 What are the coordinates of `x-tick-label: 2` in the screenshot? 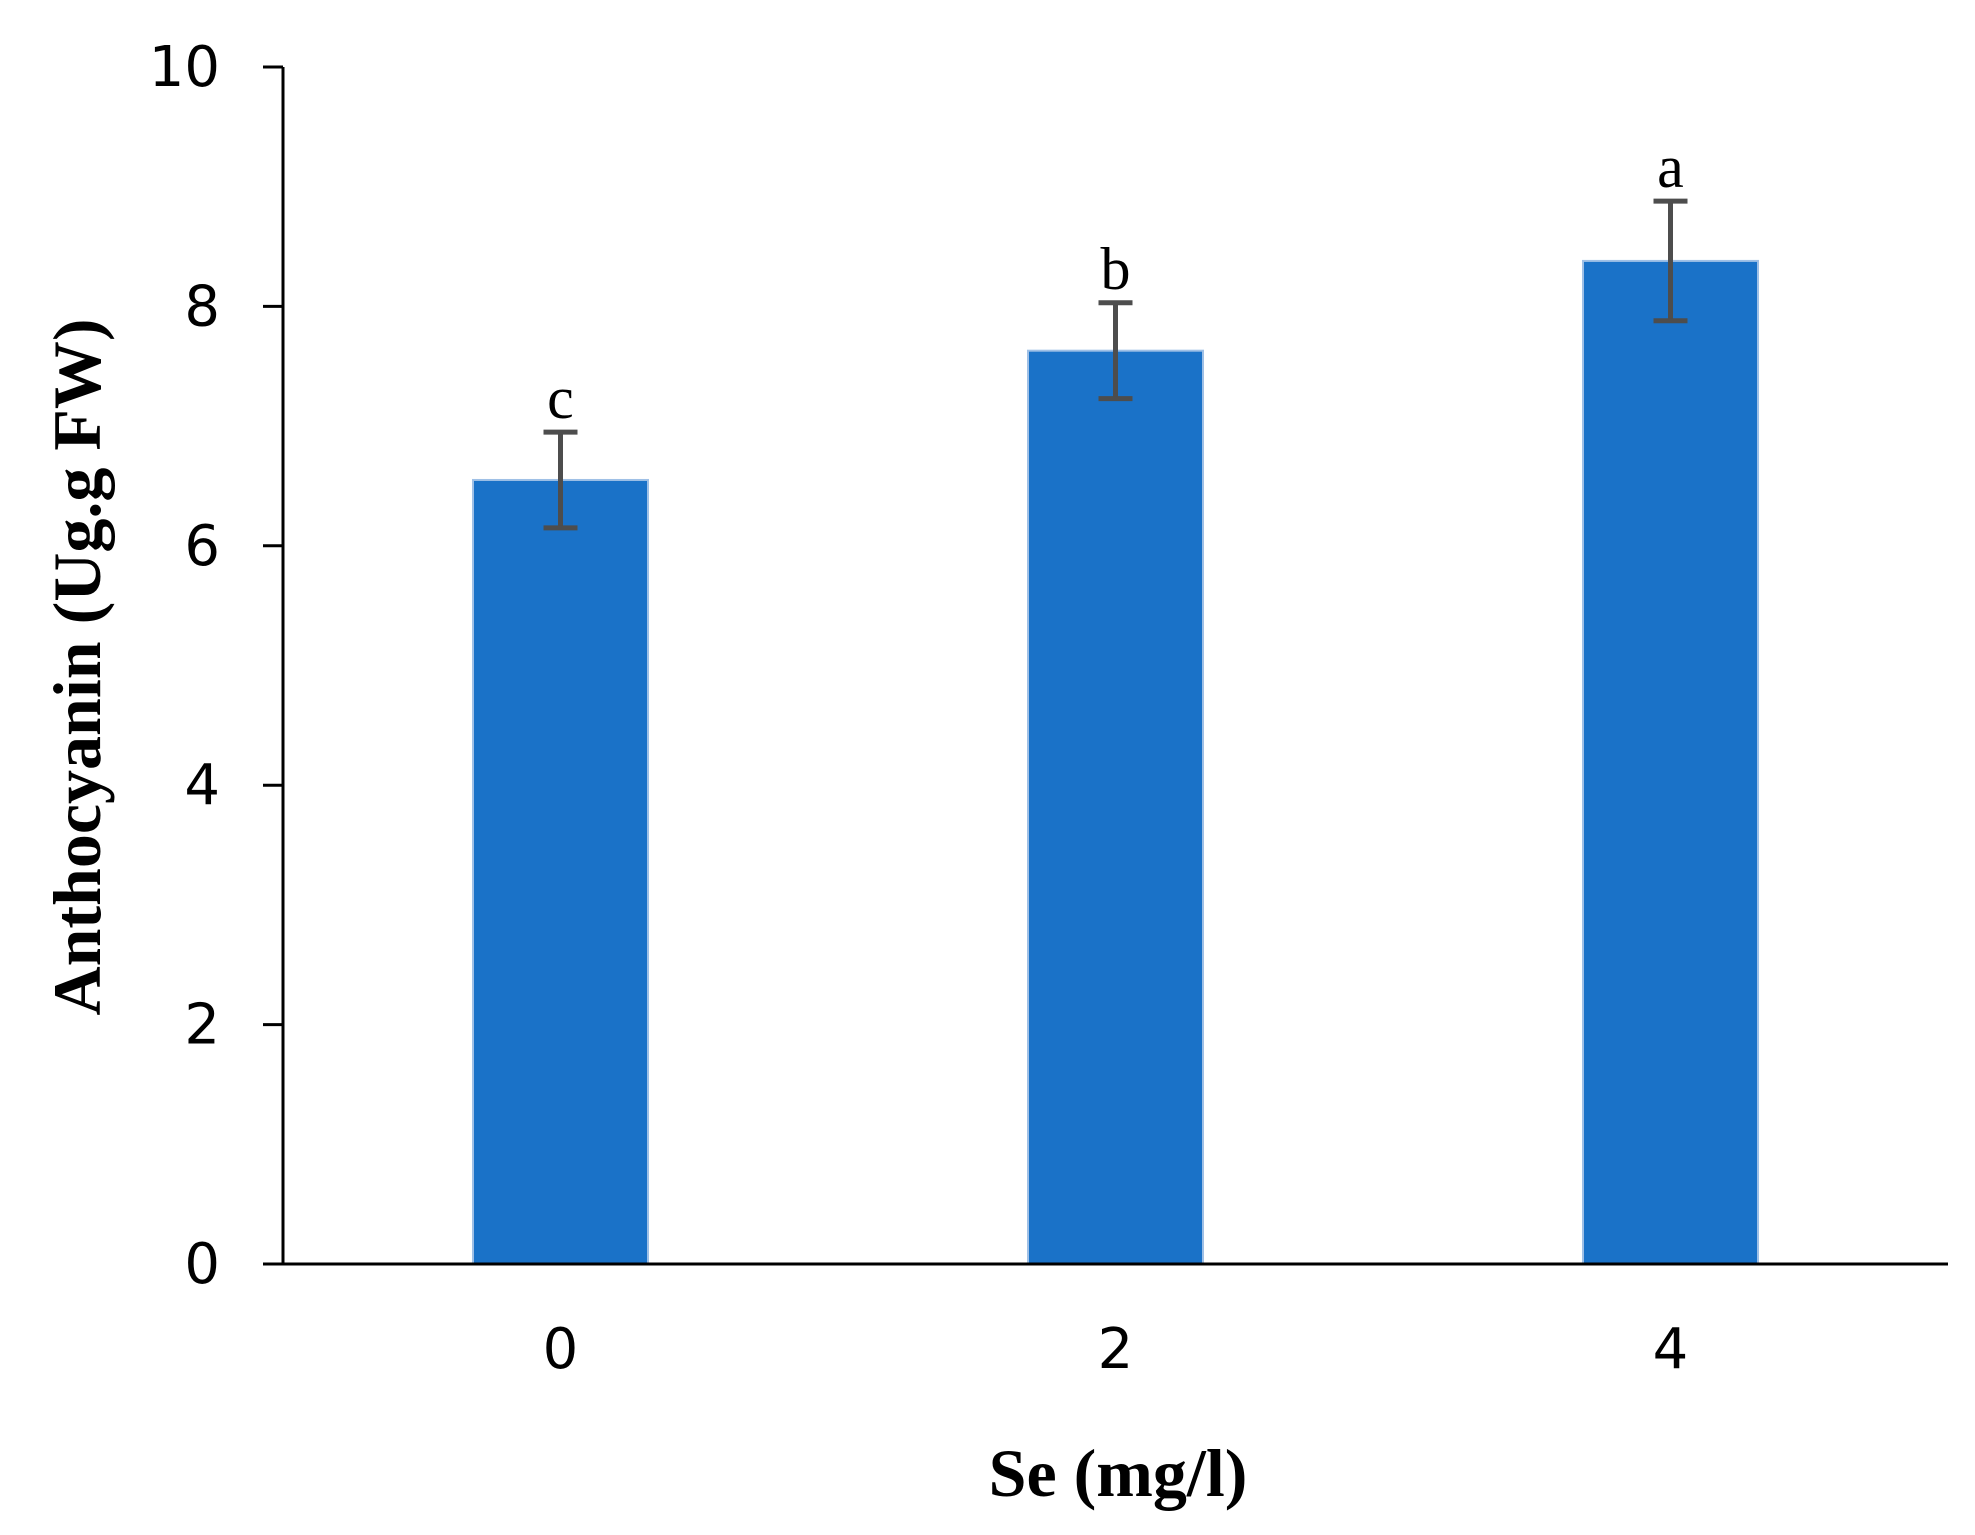 It's located at (1116, 1349).